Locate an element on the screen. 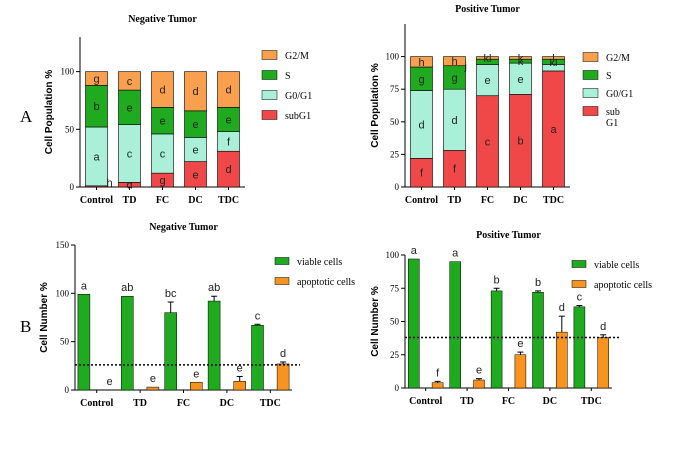 The image size is (685, 470). legend-label: apoptotic cells is located at coordinates (326, 282).